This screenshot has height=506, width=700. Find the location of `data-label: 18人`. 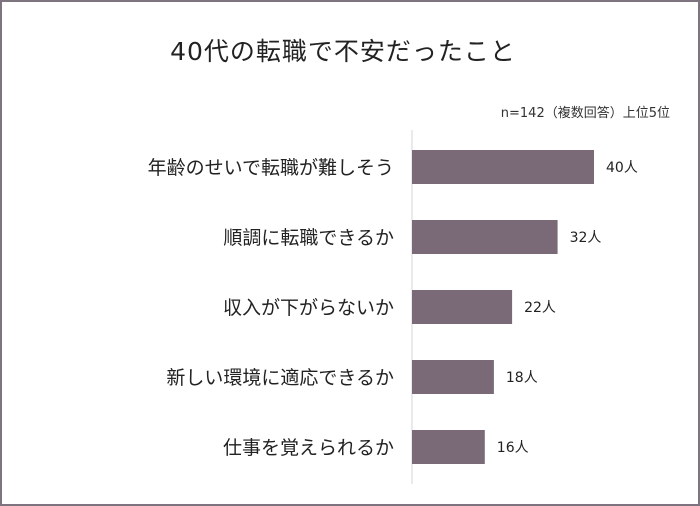

data-label: 18人 is located at coordinates (522, 378).